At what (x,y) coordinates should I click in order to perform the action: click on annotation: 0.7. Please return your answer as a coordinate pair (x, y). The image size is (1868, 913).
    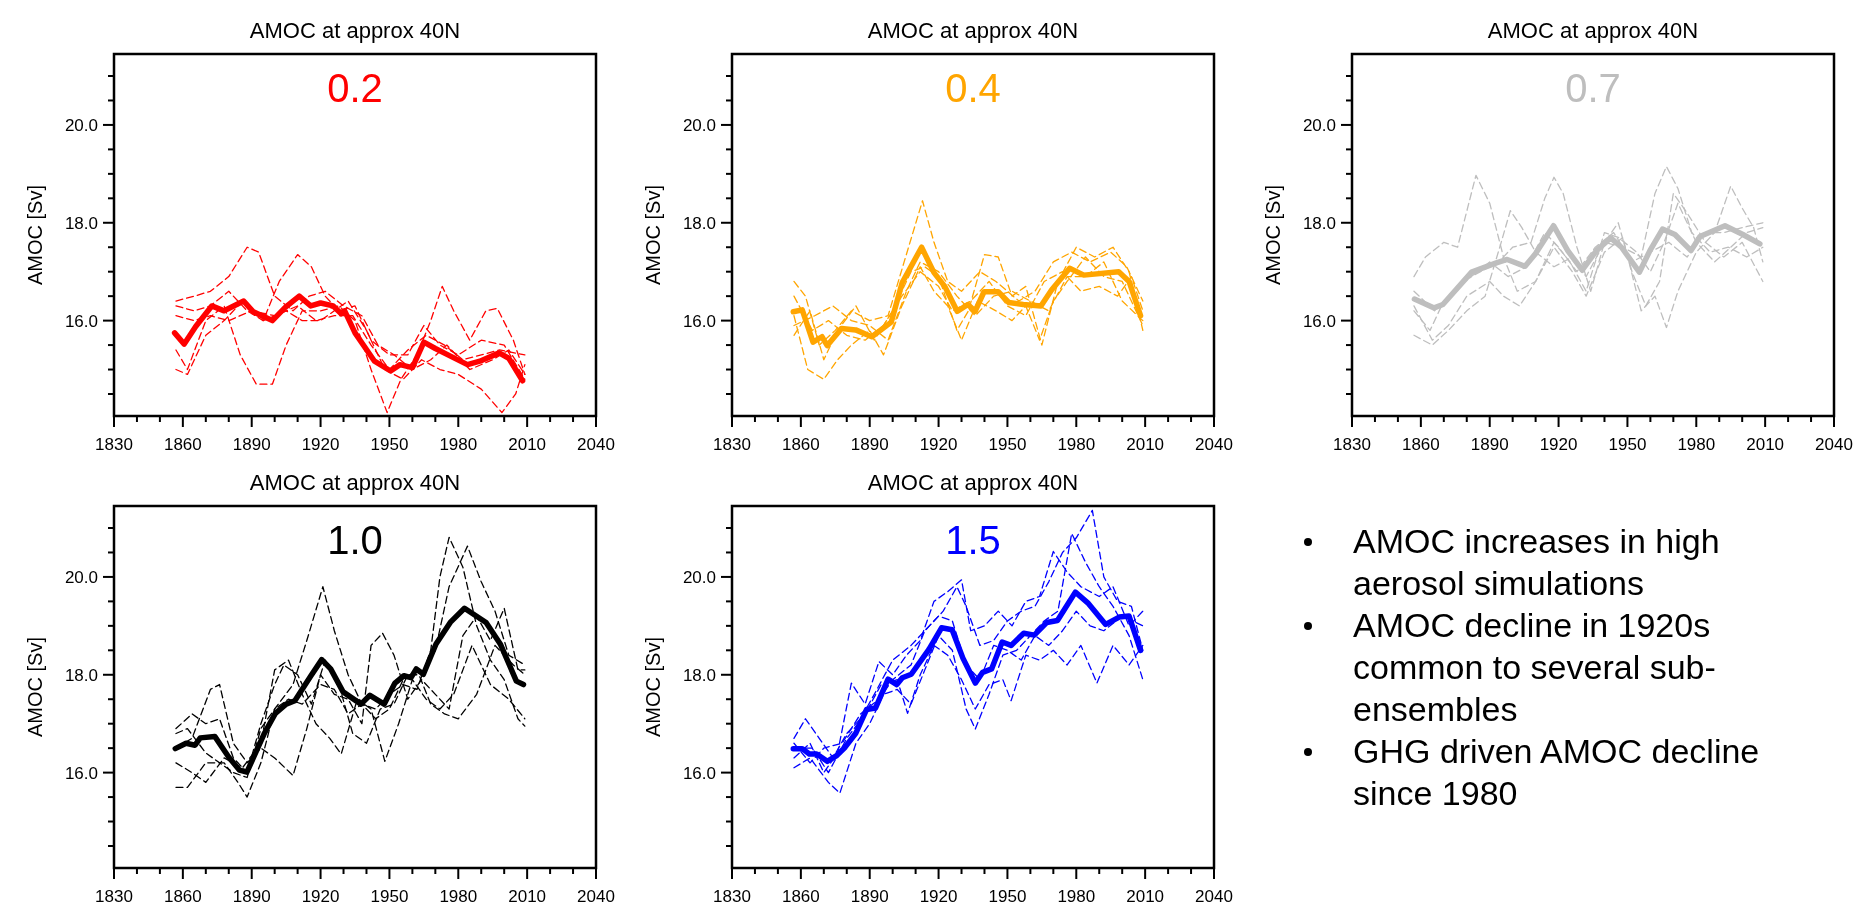
    Looking at the image, I should click on (1593, 88).